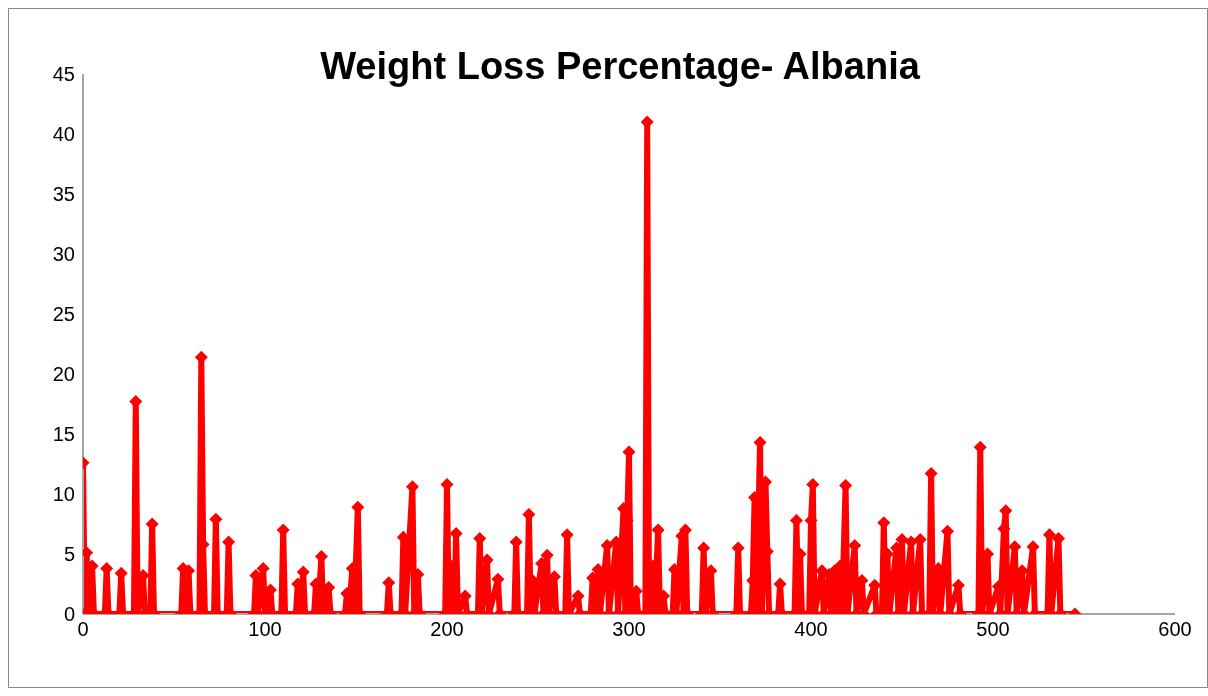 The height and width of the screenshot is (696, 1208). What do you see at coordinates (63, 494) in the screenshot?
I see `y-tick-label: 10` at bounding box center [63, 494].